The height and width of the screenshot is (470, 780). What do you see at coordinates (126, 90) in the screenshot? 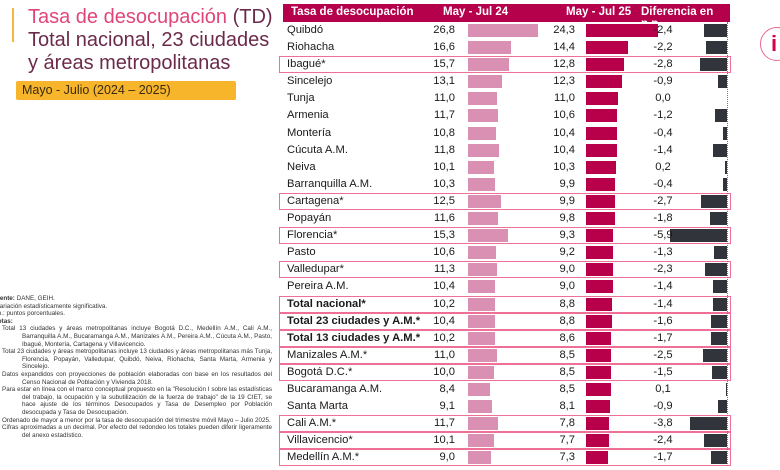
I see `period-badge: Mayo - Julio (2024 – 2025)` at bounding box center [126, 90].